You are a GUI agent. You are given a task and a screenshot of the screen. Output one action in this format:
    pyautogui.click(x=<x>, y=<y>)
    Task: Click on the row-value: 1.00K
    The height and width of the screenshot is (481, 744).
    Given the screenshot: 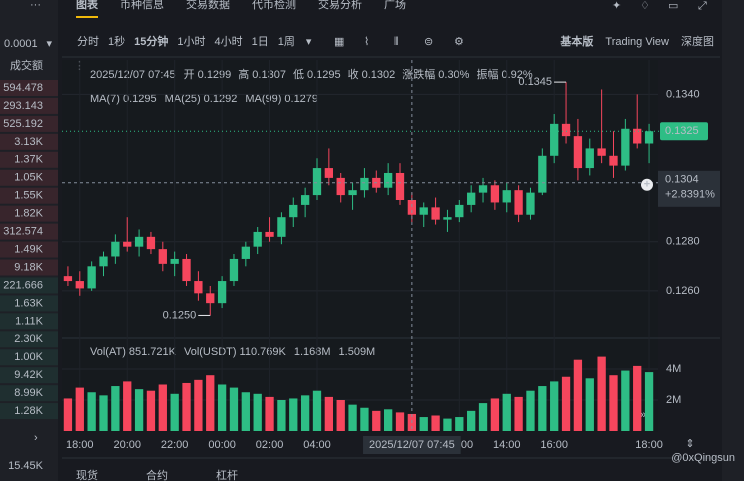 What is the action you would take?
    pyautogui.click(x=28, y=357)
    